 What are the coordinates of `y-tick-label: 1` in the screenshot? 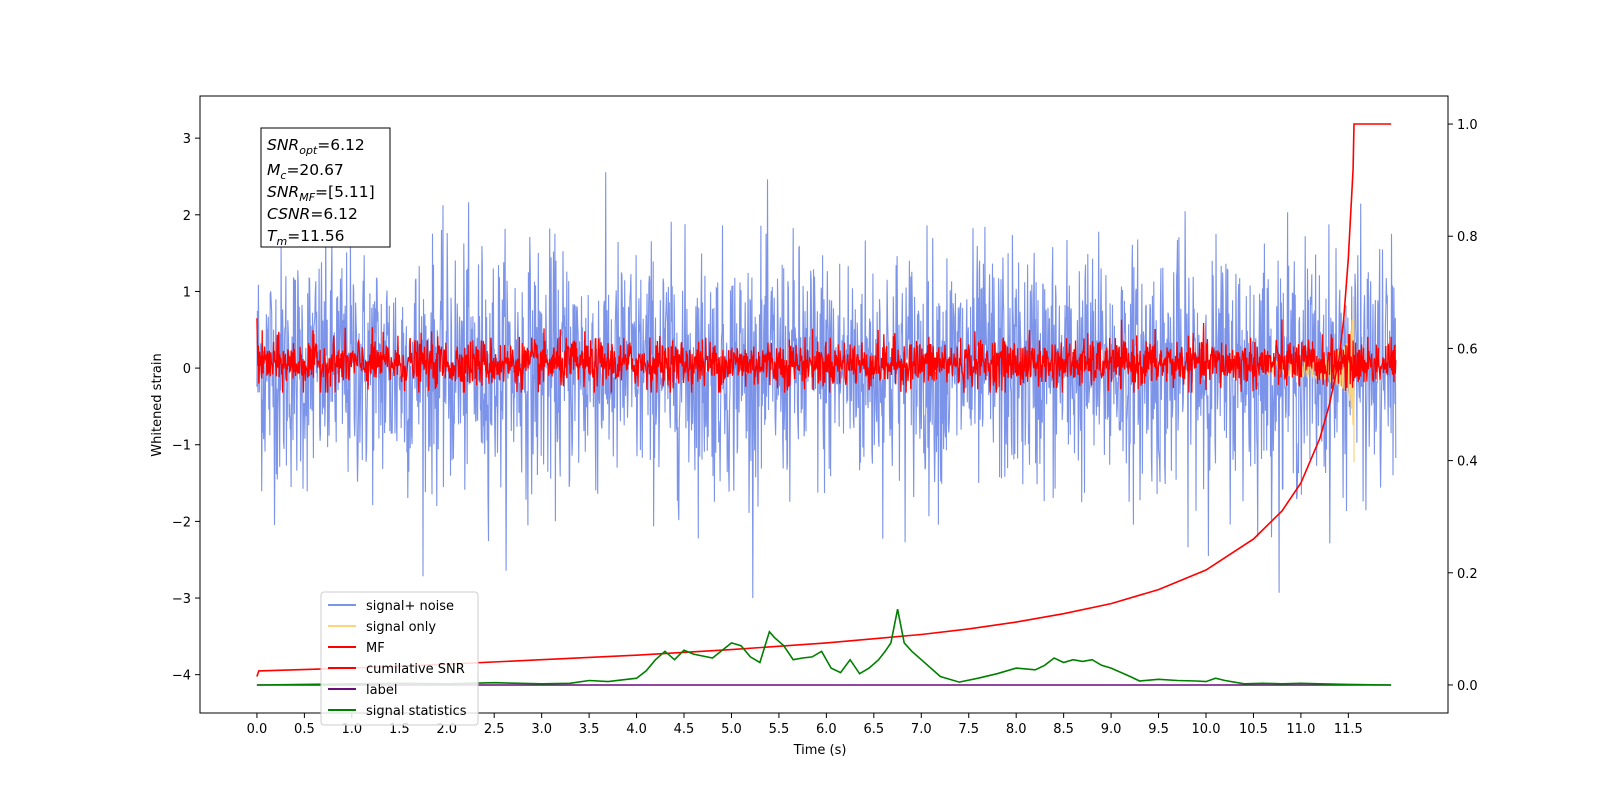 It's located at (187, 292).